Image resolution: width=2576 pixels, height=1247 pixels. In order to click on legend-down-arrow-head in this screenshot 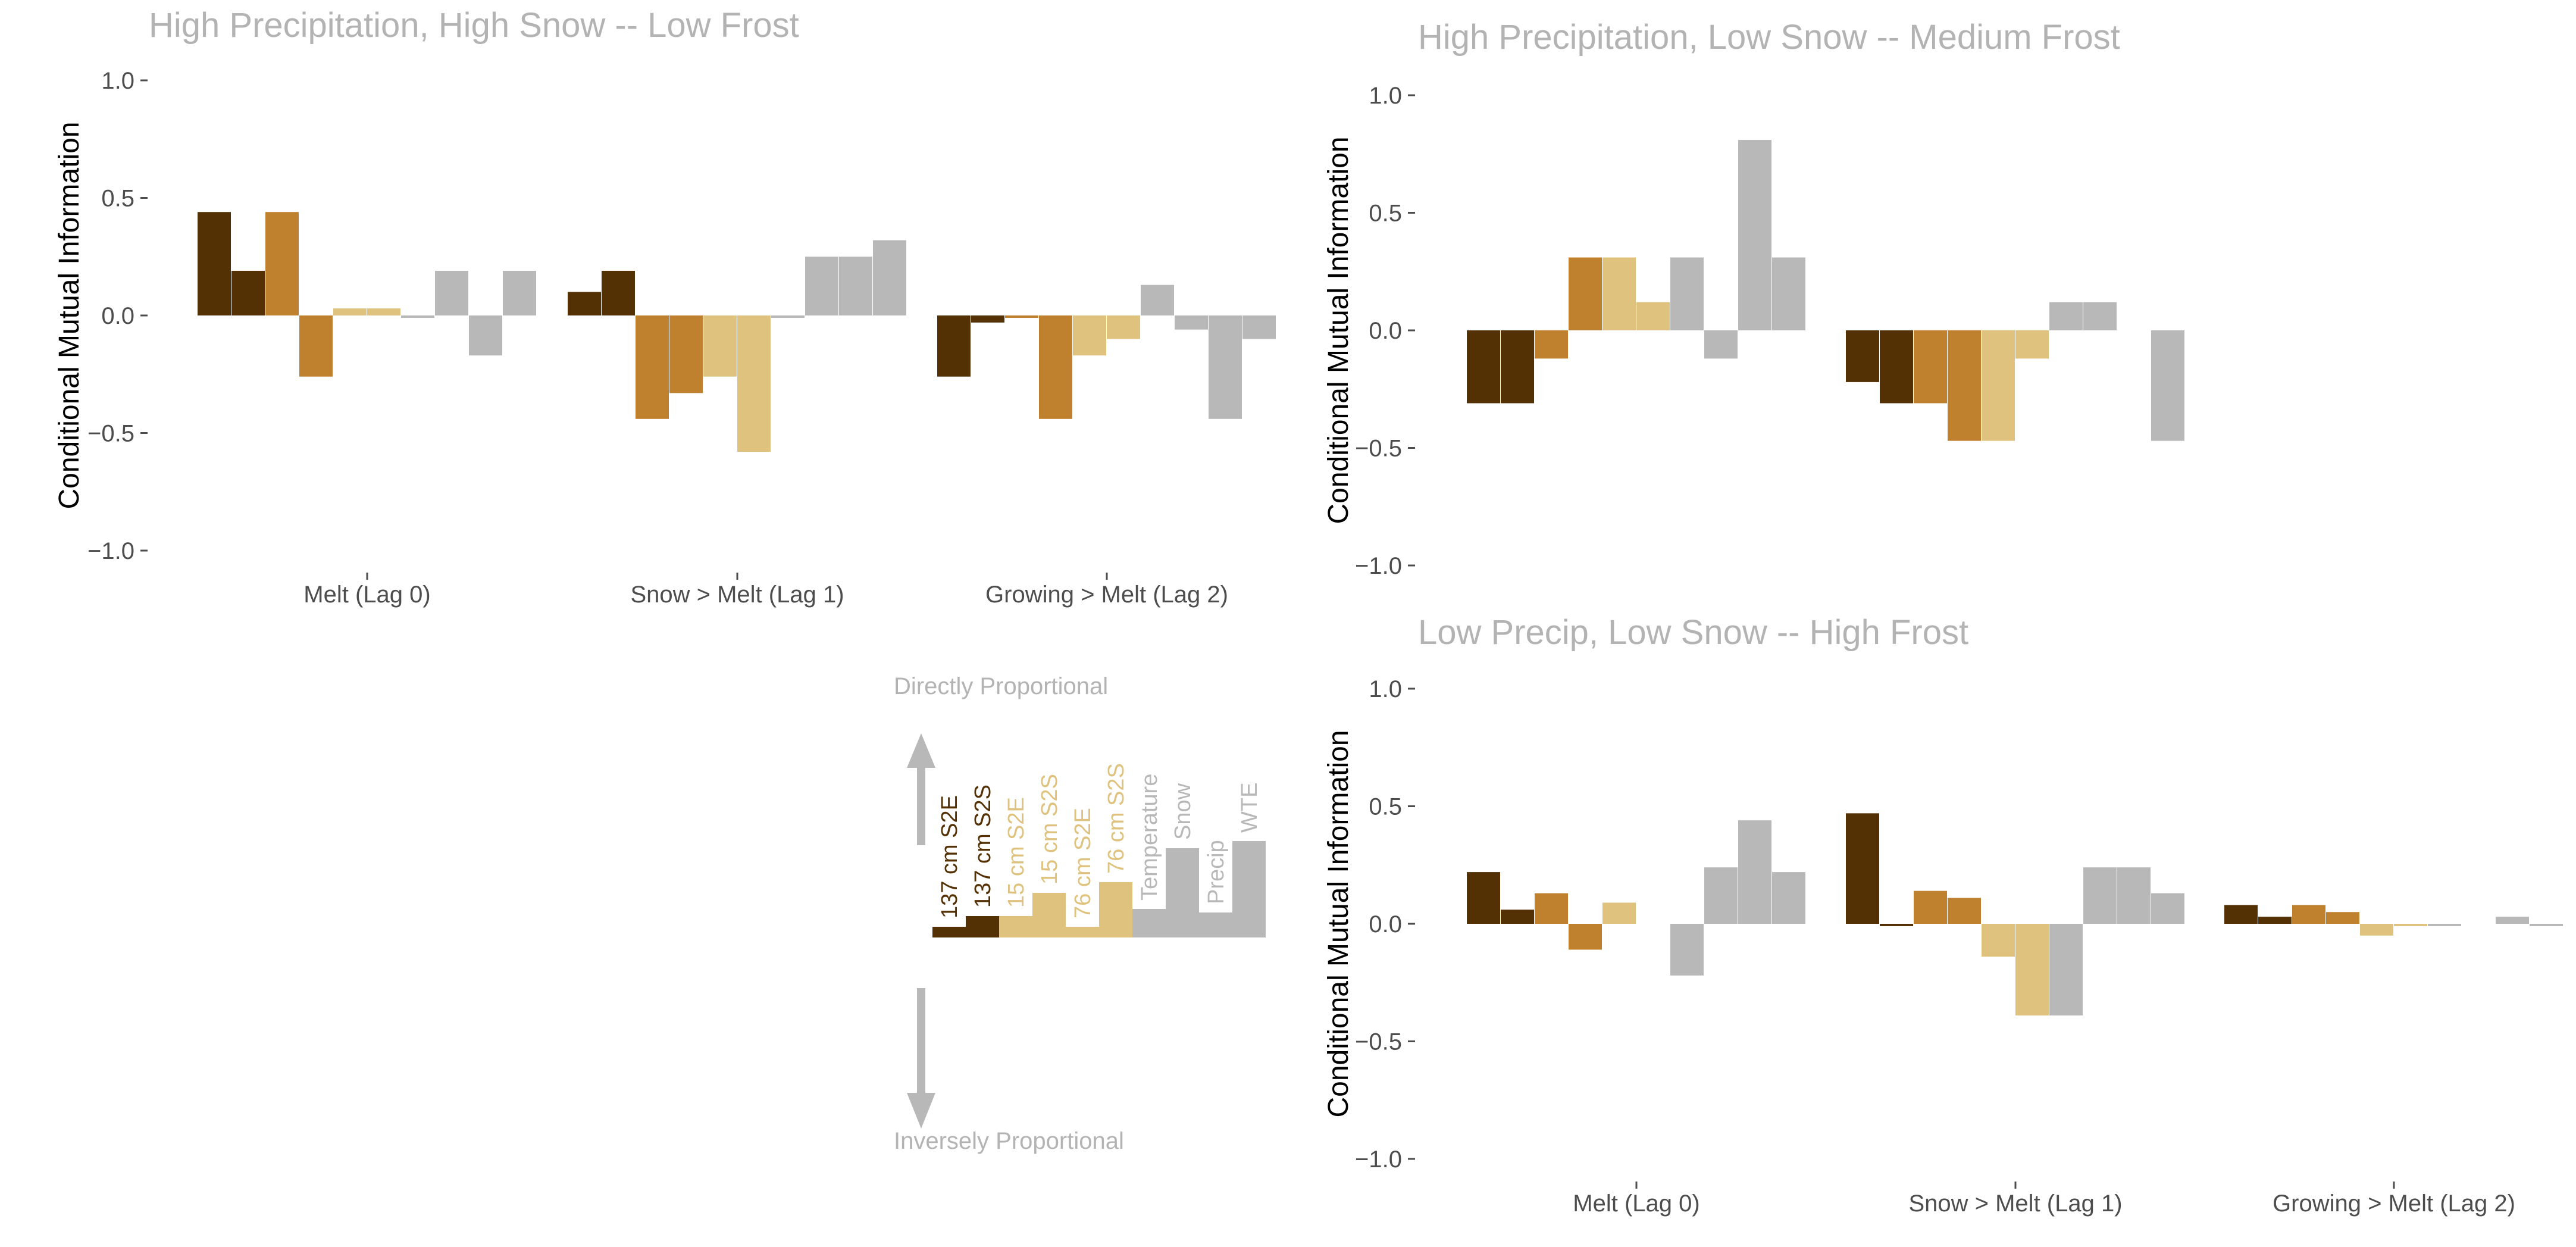, I will do `click(921, 1111)`.